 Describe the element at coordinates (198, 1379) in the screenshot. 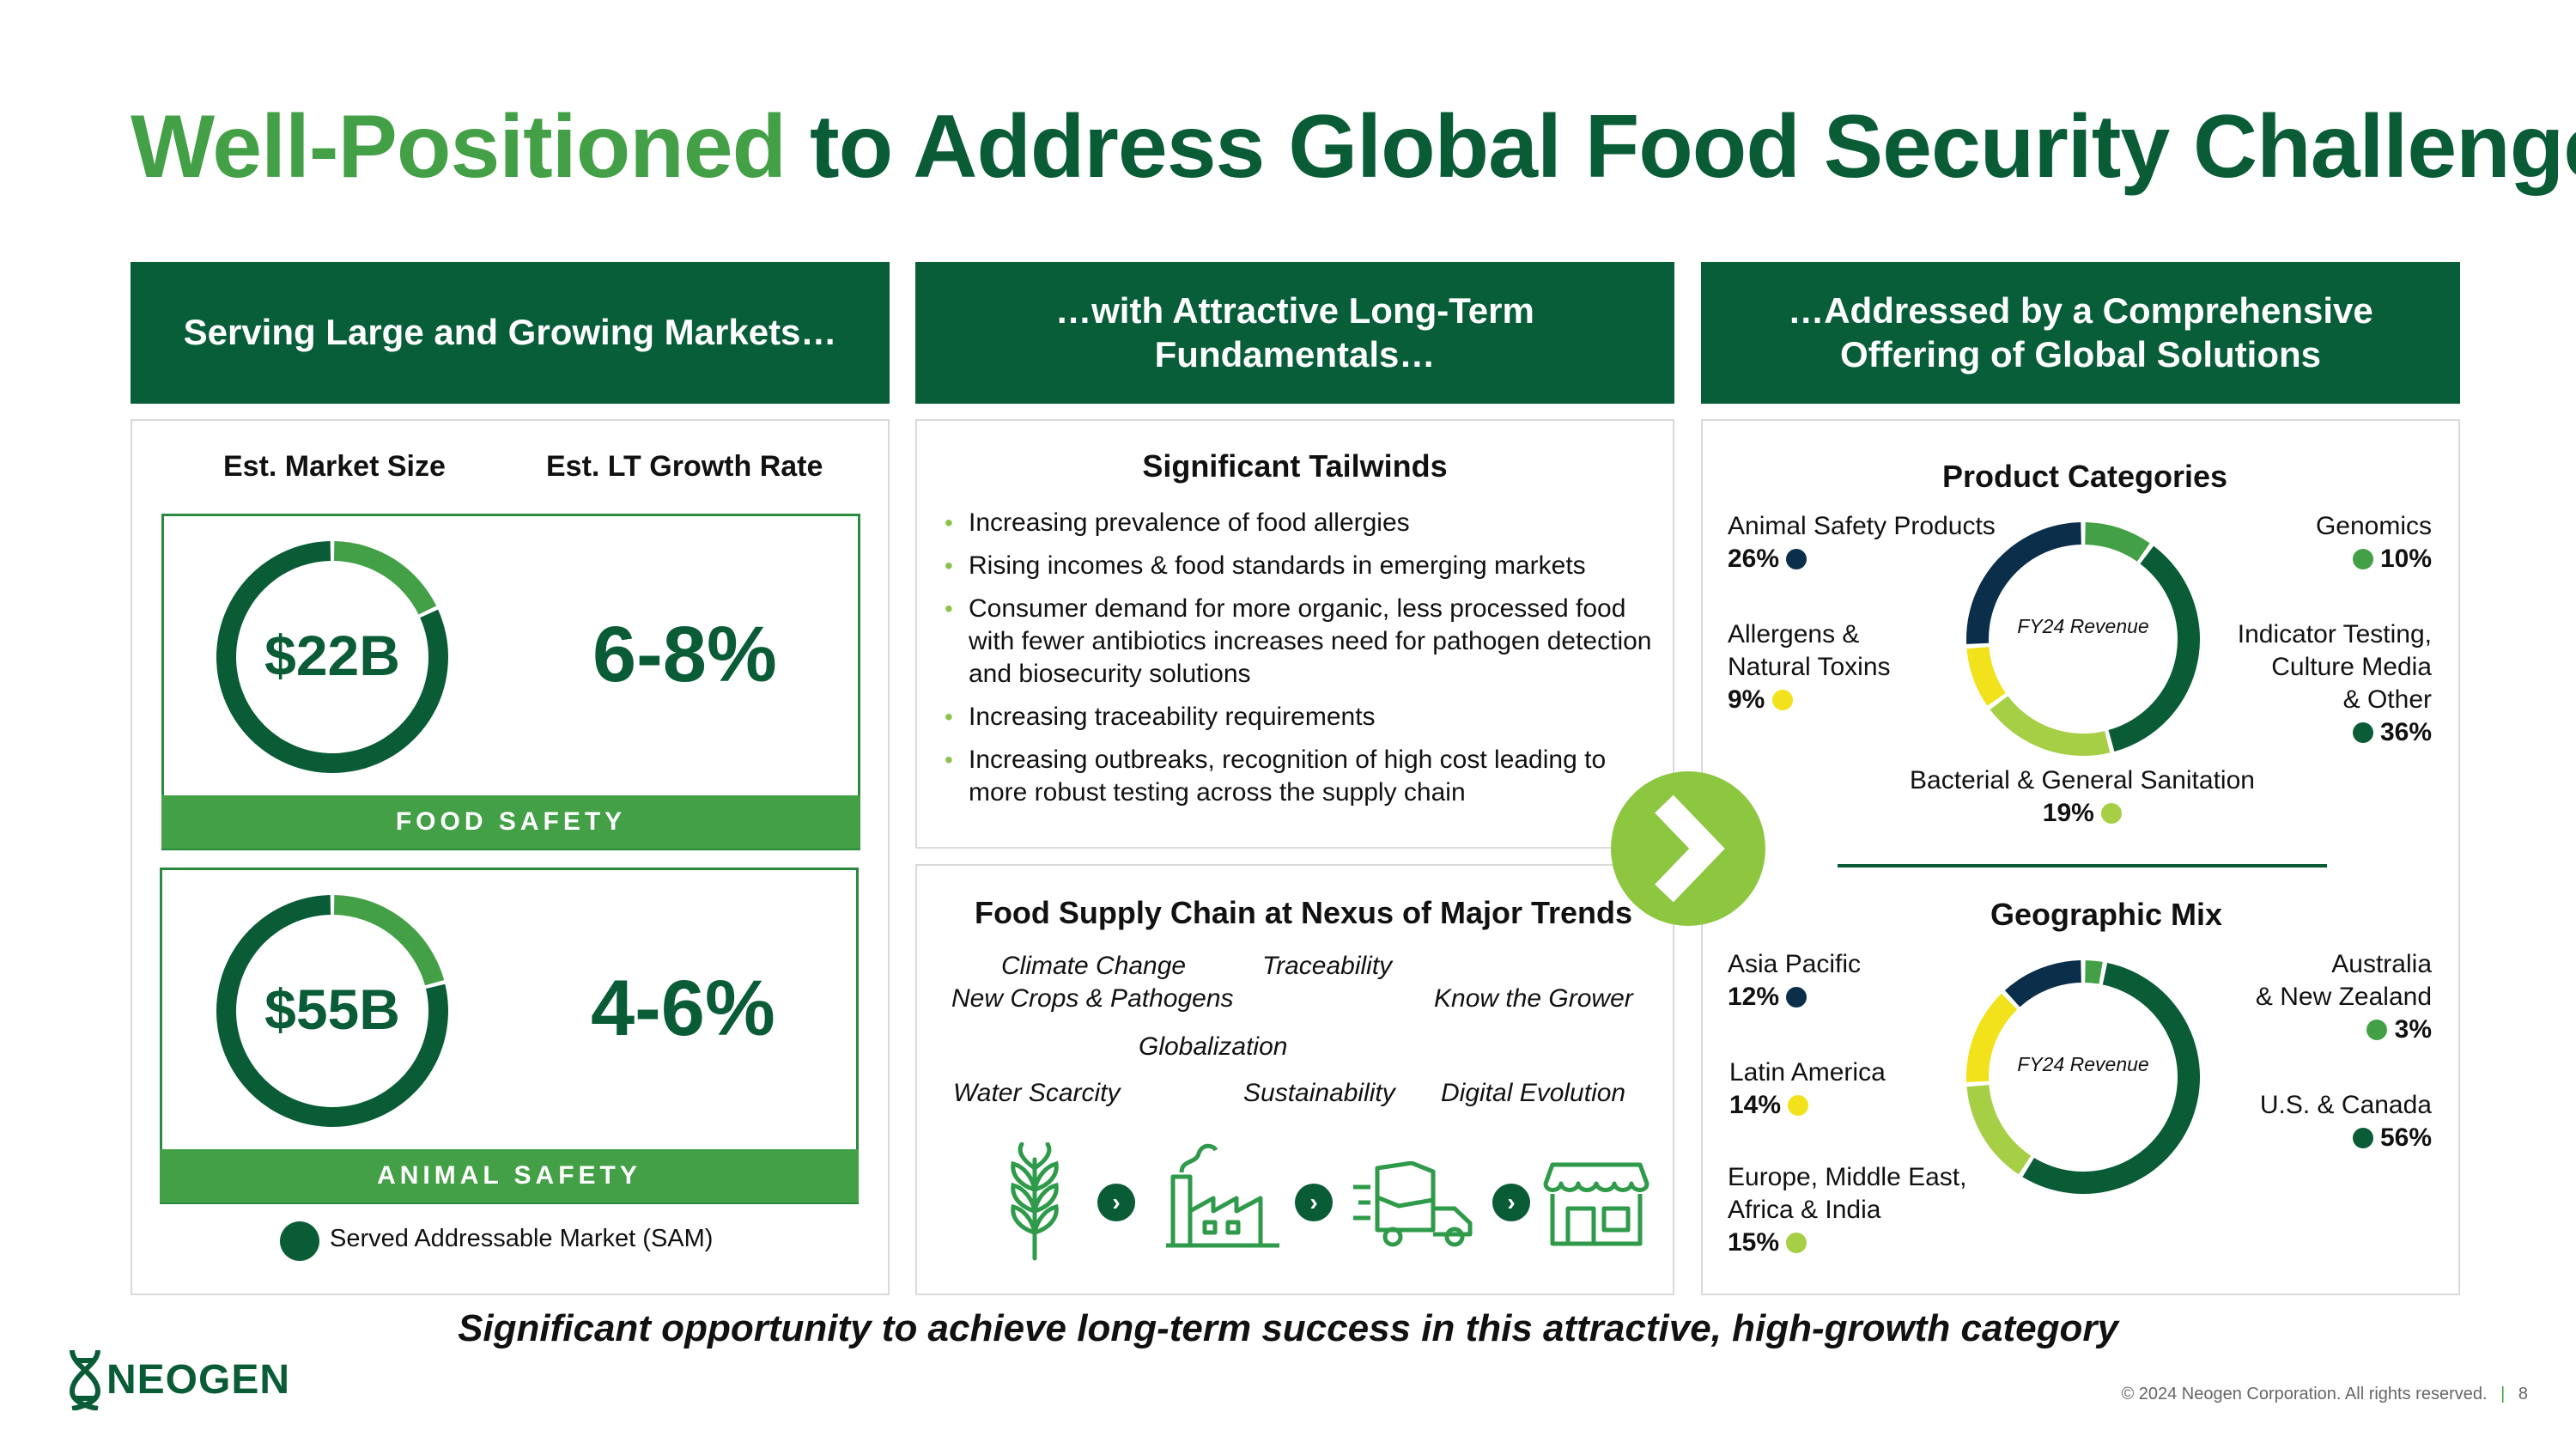

I see `logo-text: NEOGEN` at that location.